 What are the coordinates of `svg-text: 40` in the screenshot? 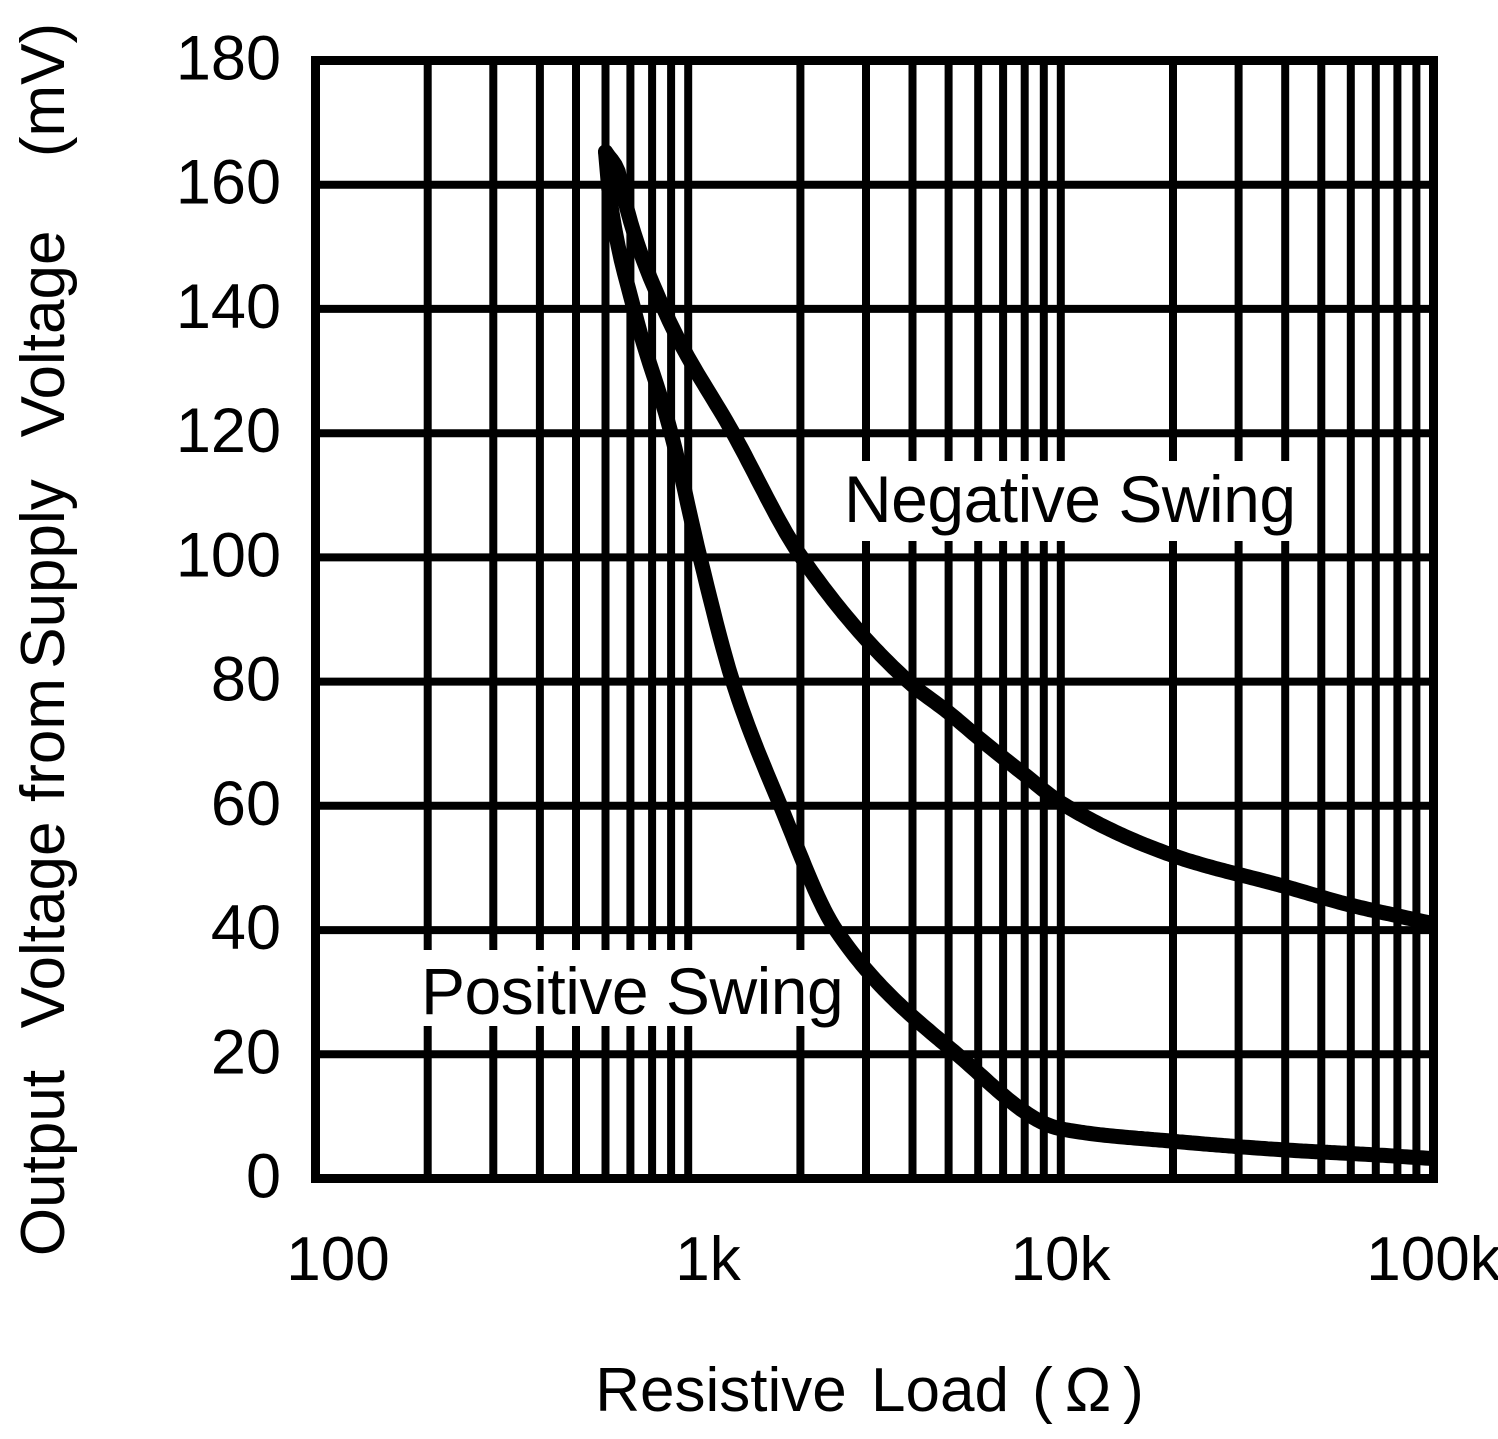 It's located at (246, 928).